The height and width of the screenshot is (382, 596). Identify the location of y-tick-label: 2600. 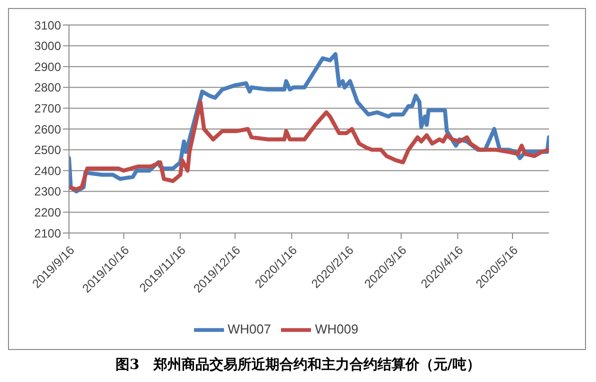
(48, 129).